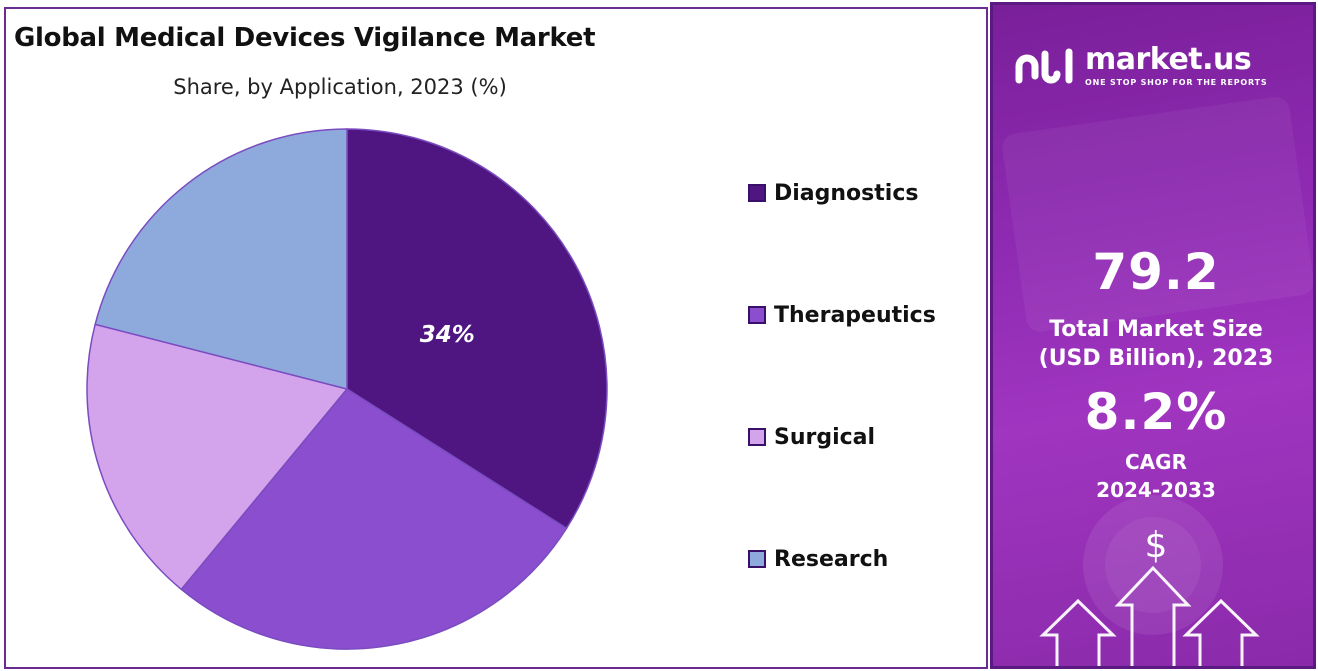  I want to click on brand: market.us ONE STOP SHOP FOR THE REPORTS, so click(1140, 66).